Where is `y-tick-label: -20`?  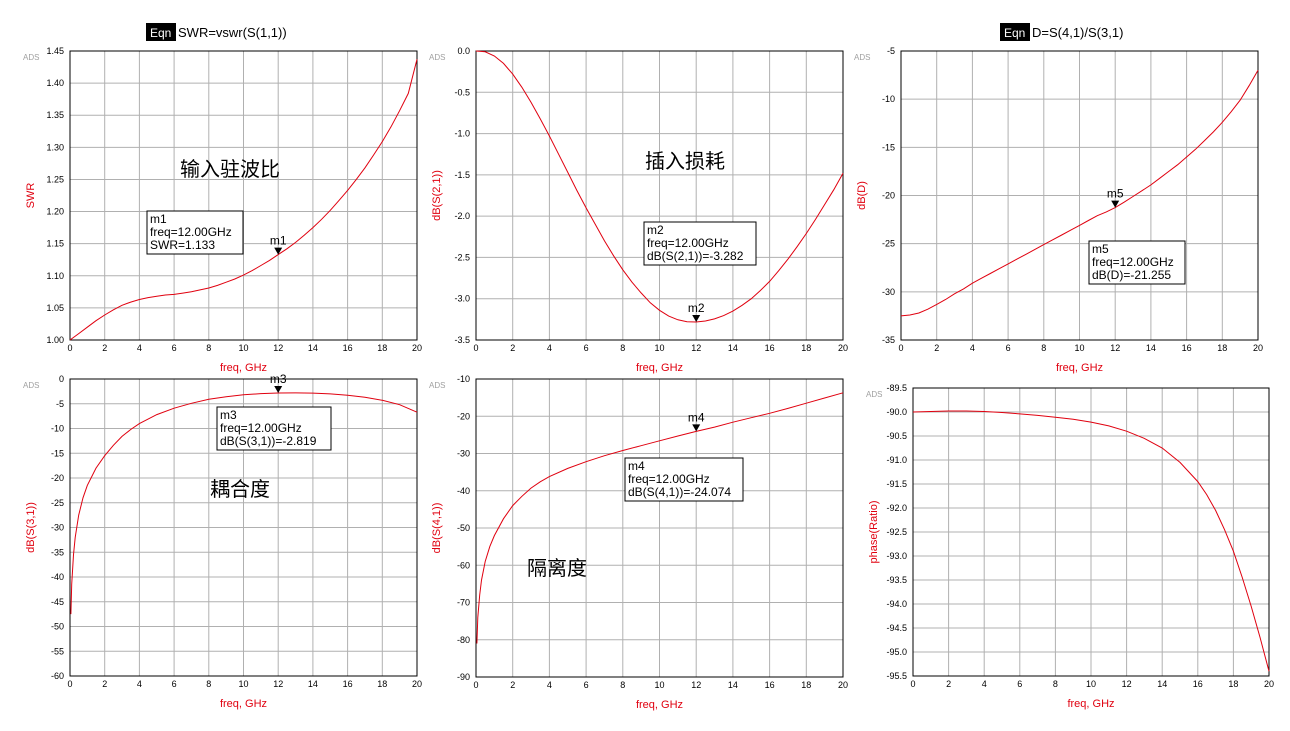
y-tick-label: -20 is located at coordinates (463, 416).